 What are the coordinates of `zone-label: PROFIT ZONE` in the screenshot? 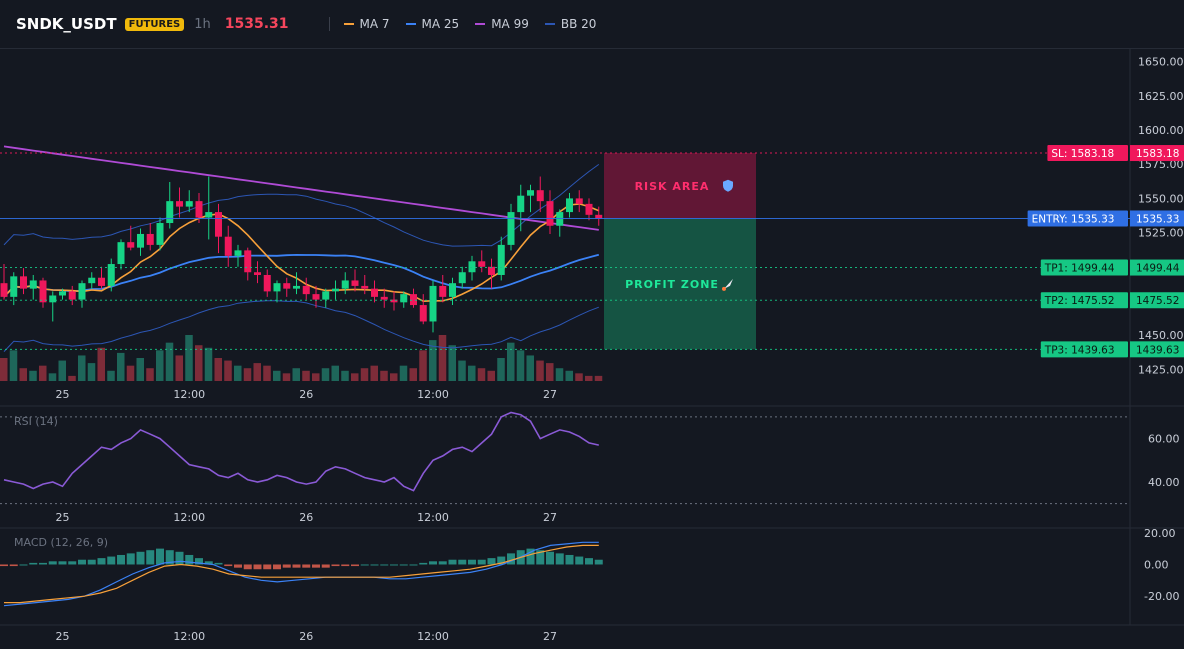 It's located at (672, 284).